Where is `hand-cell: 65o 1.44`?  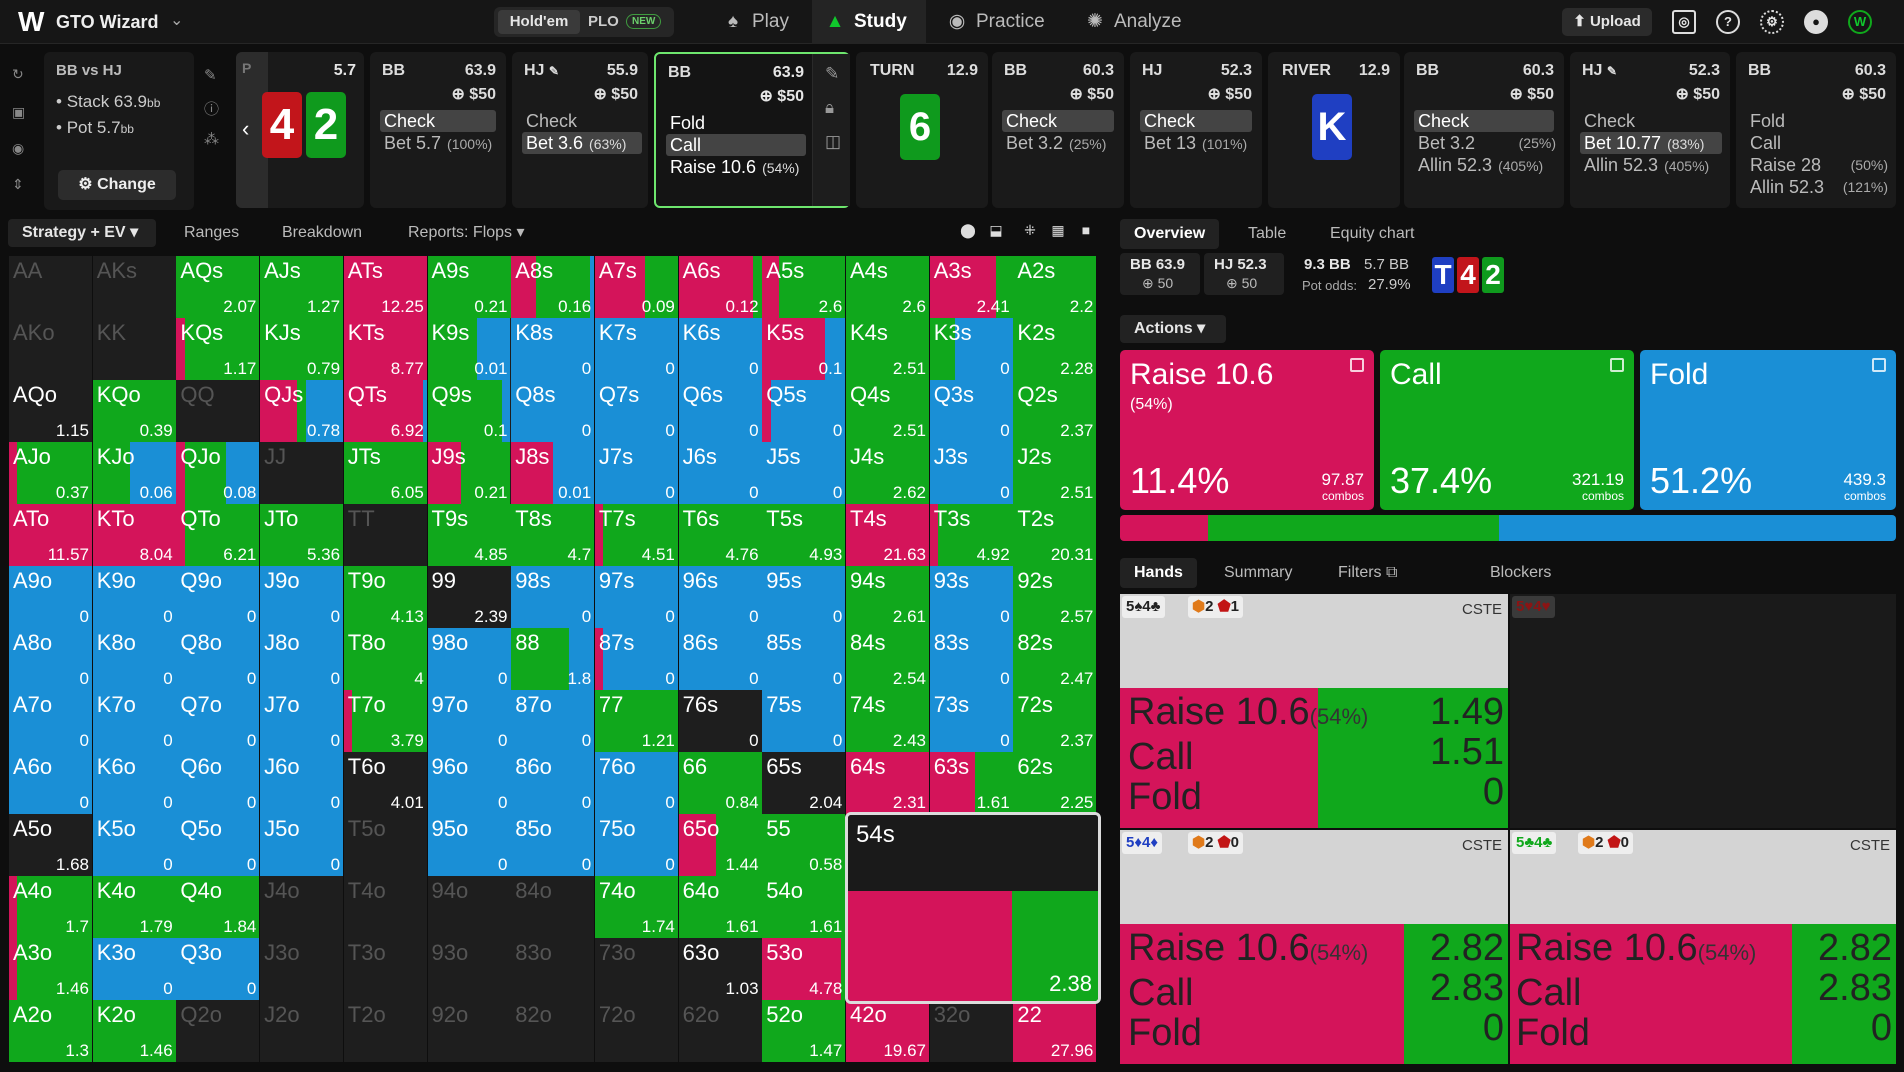 hand-cell: 65o 1.44 is located at coordinates (720, 845).